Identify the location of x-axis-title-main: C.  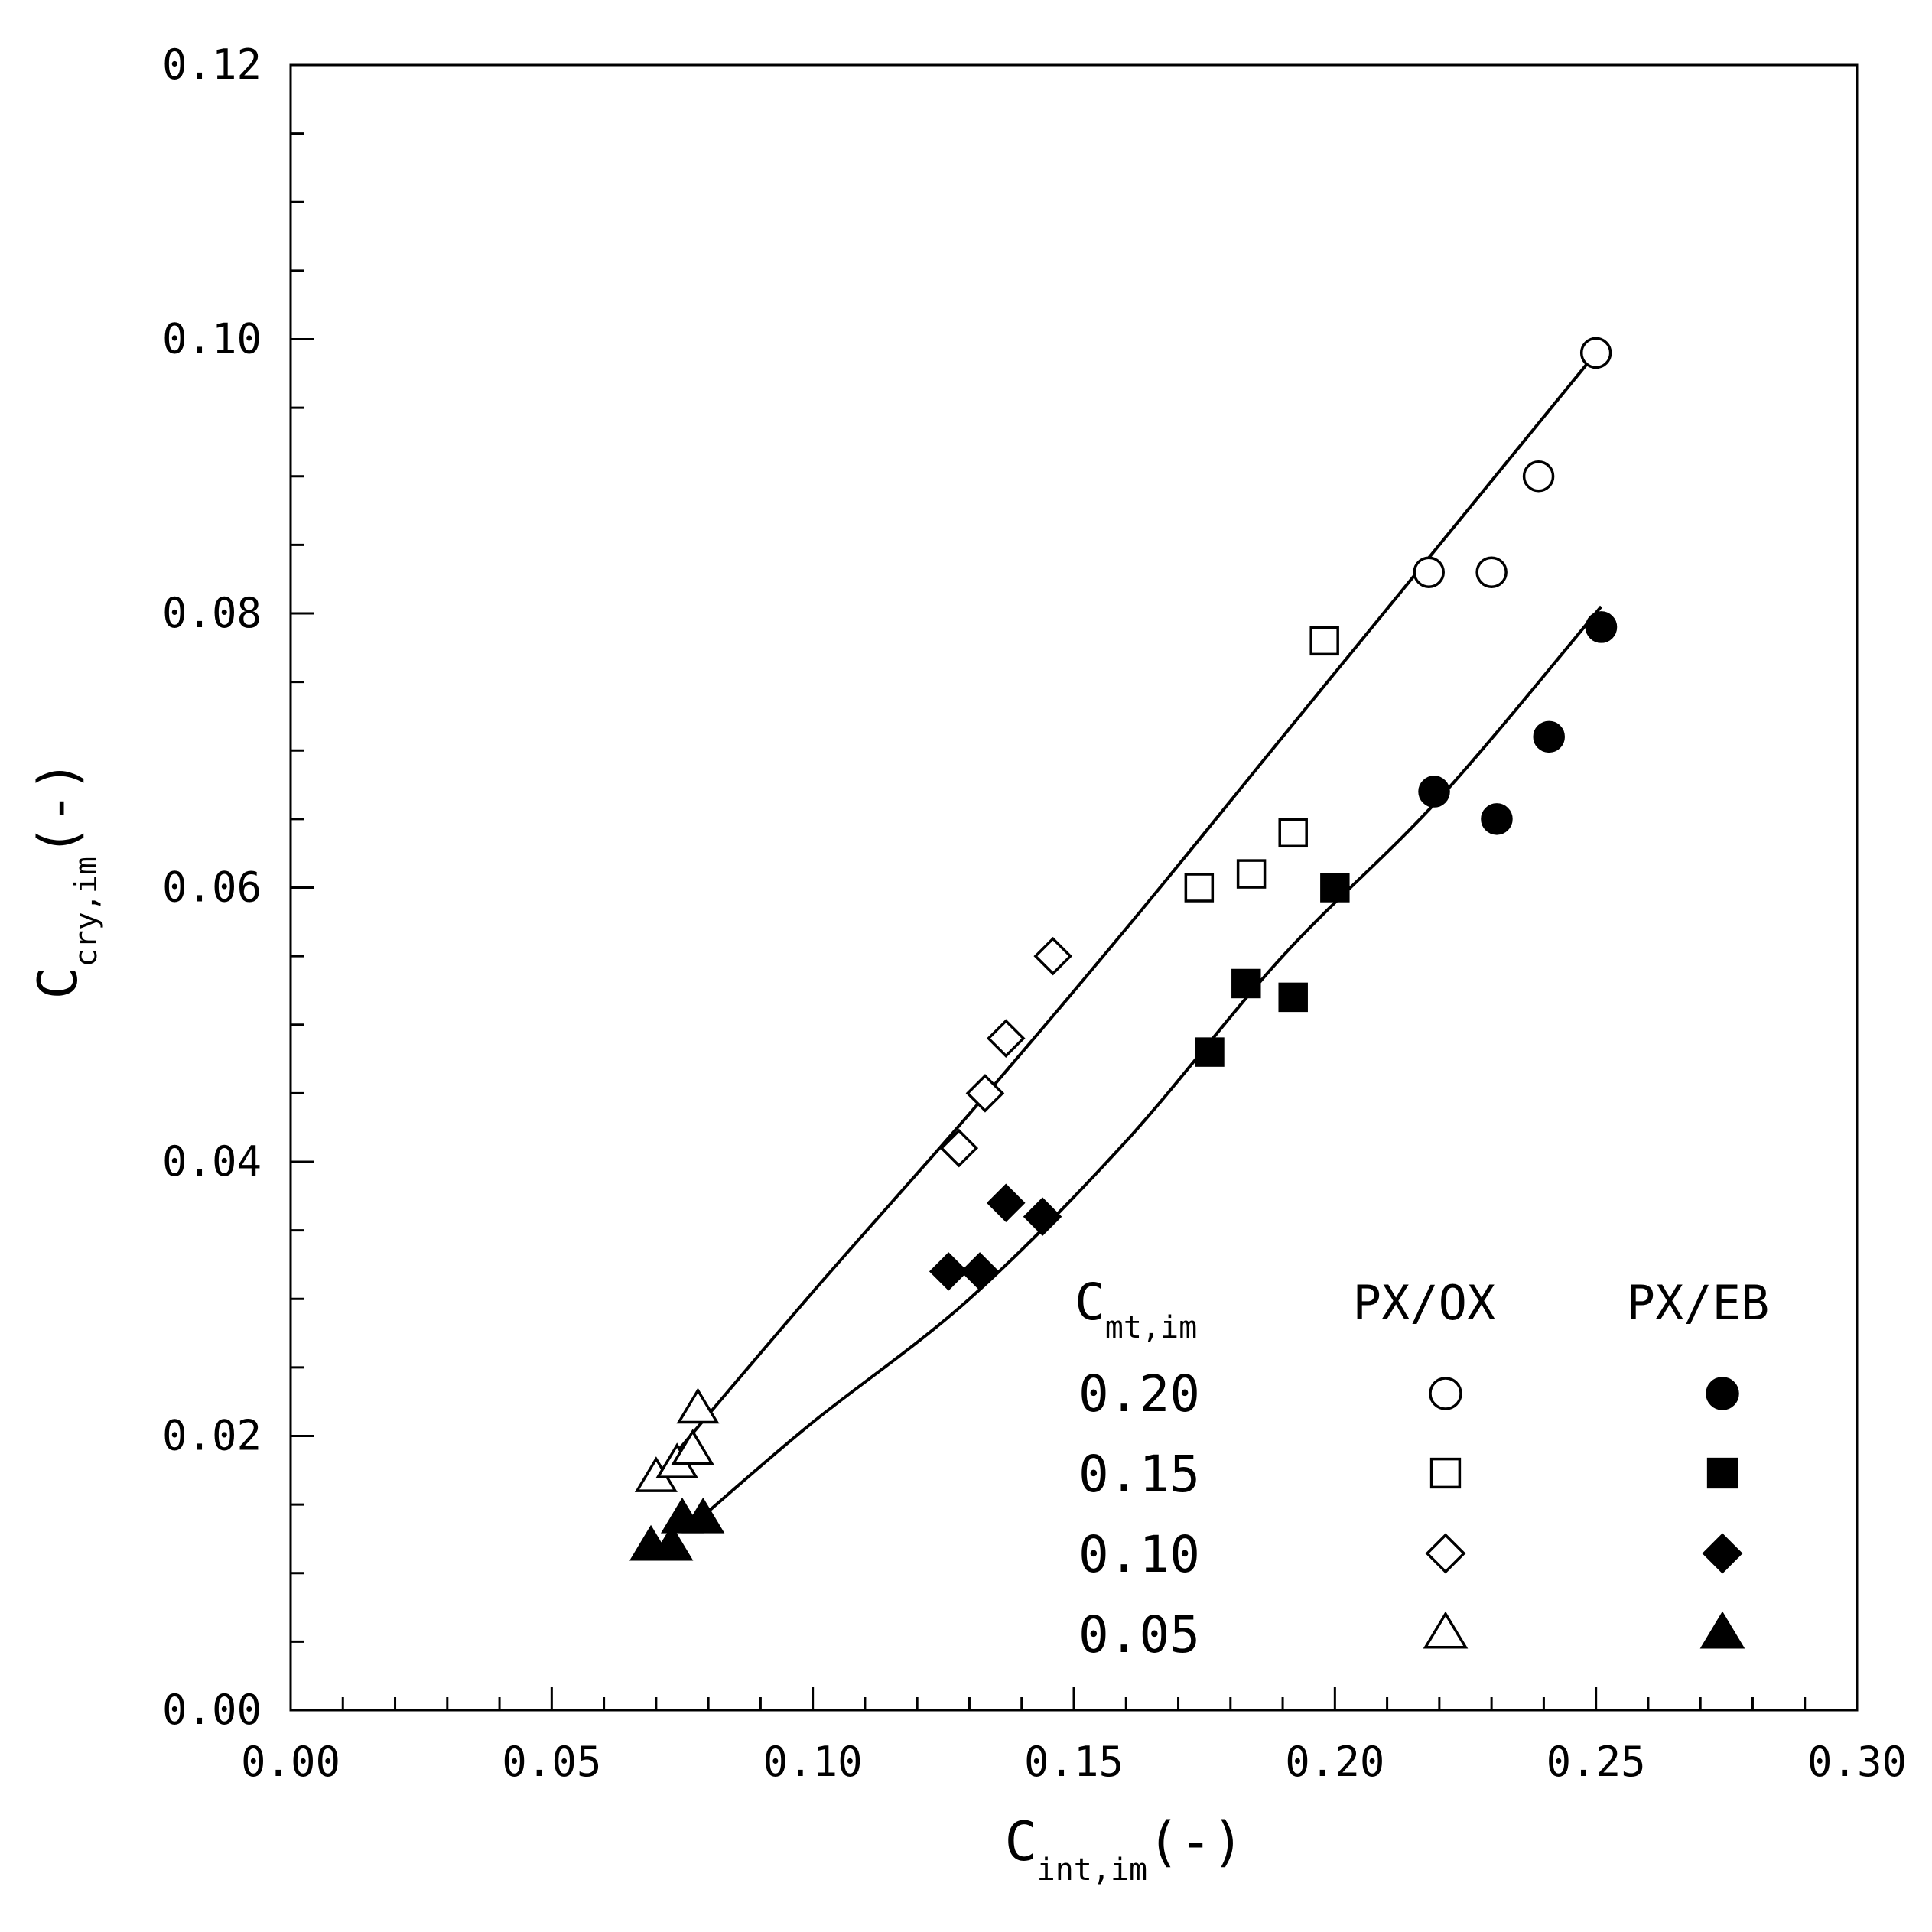
(1020, 1841).